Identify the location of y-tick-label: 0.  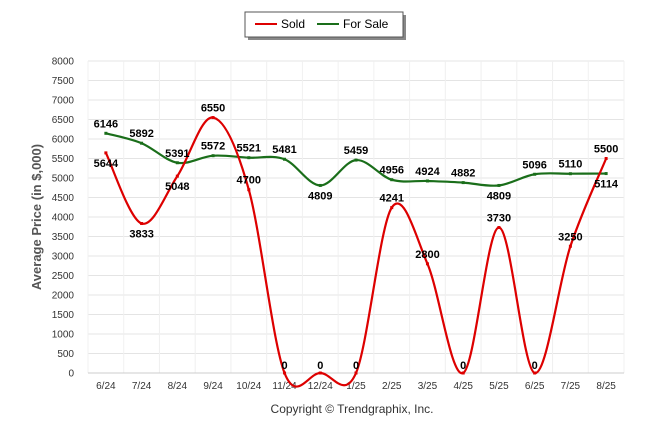
(71, 374).